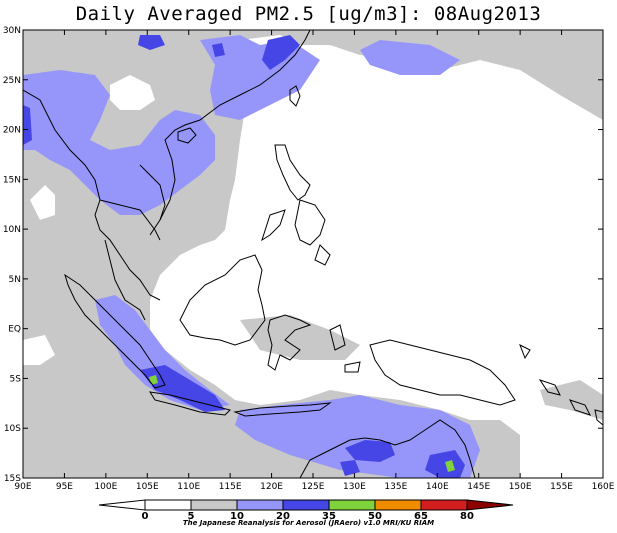  I want to click on colorbar-label: 35, so click(329, 516).